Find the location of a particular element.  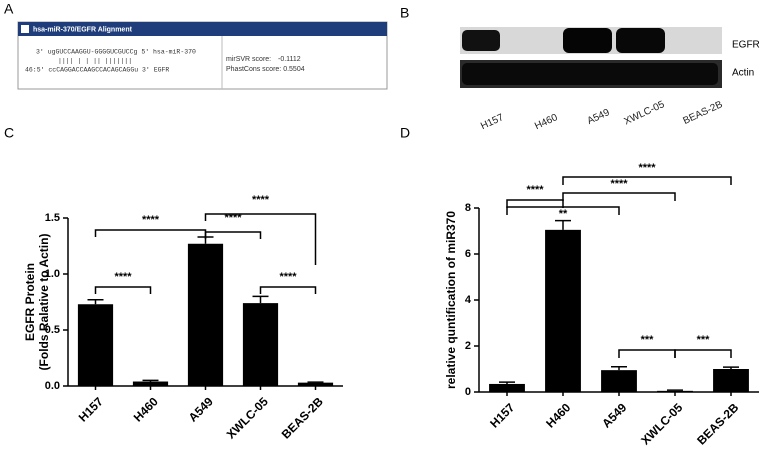

lane-label: XWLC-05 is located at coordinates (644, 113).